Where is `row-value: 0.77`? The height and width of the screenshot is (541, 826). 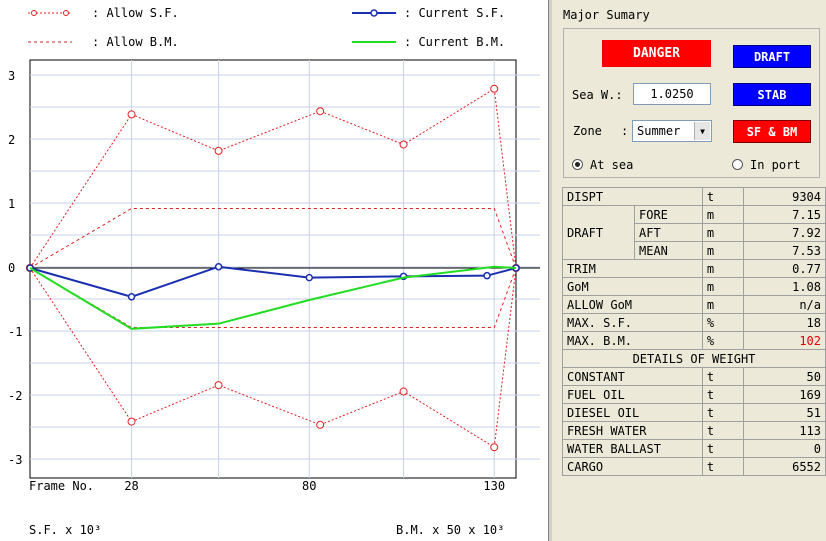 row-value: 0.77 is located at coordinates (784, 268).